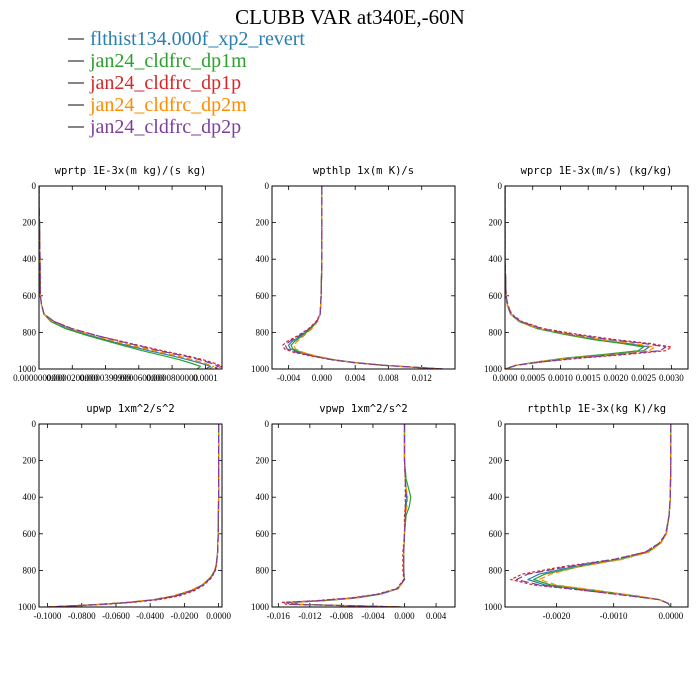 The width and height of the screenshot is (700, 700). Describe the element at coordinates (131, 171) in the screenshot. I see `panel-title: wprtp 1E-3x(m kg)/(s kg)` at that location.